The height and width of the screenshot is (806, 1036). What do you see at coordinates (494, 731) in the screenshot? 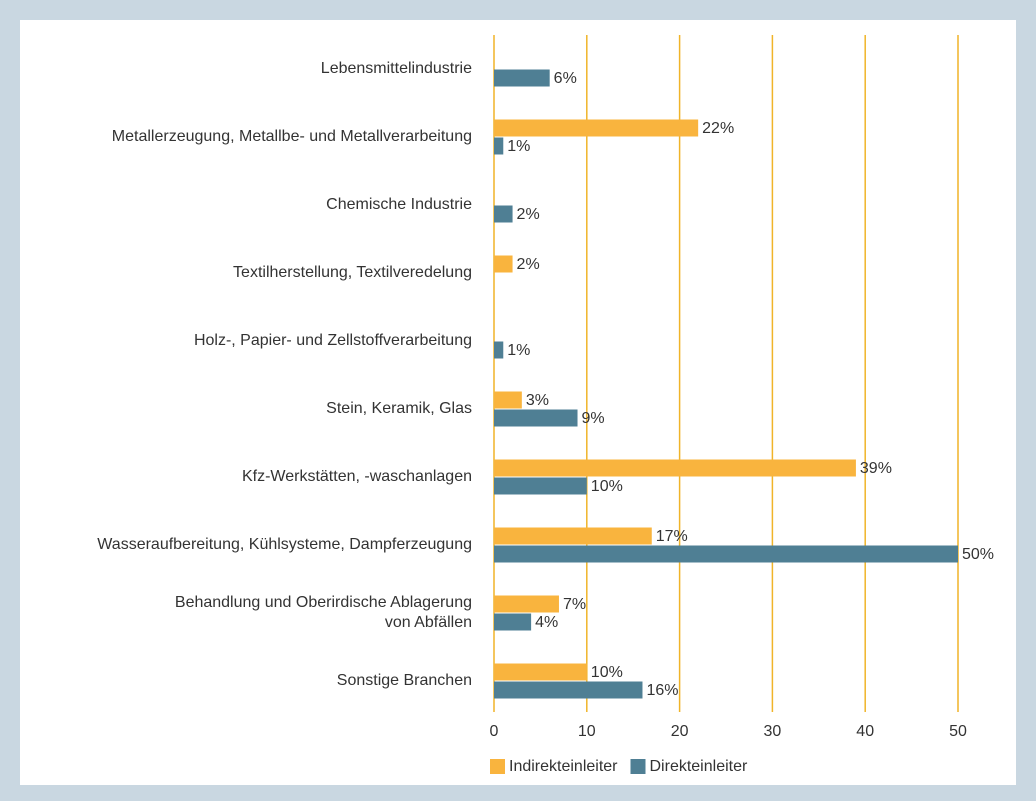
I see `x-tick-label: 0` at bounding box center [494, 731].